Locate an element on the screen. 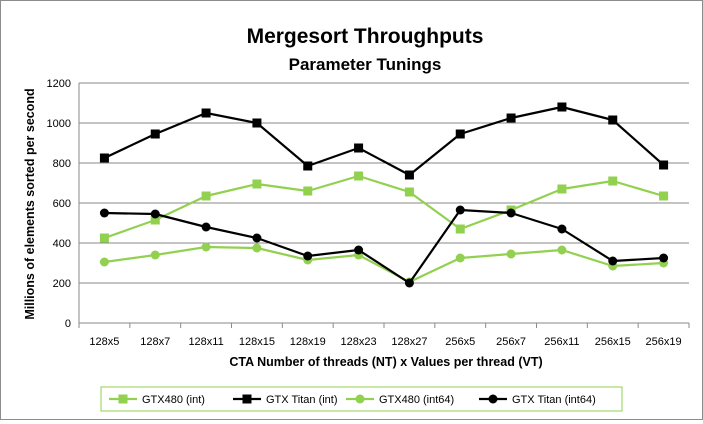 The image size is (703, 424). x-tick-label: 256x7 is located at coordinates (511, 342).